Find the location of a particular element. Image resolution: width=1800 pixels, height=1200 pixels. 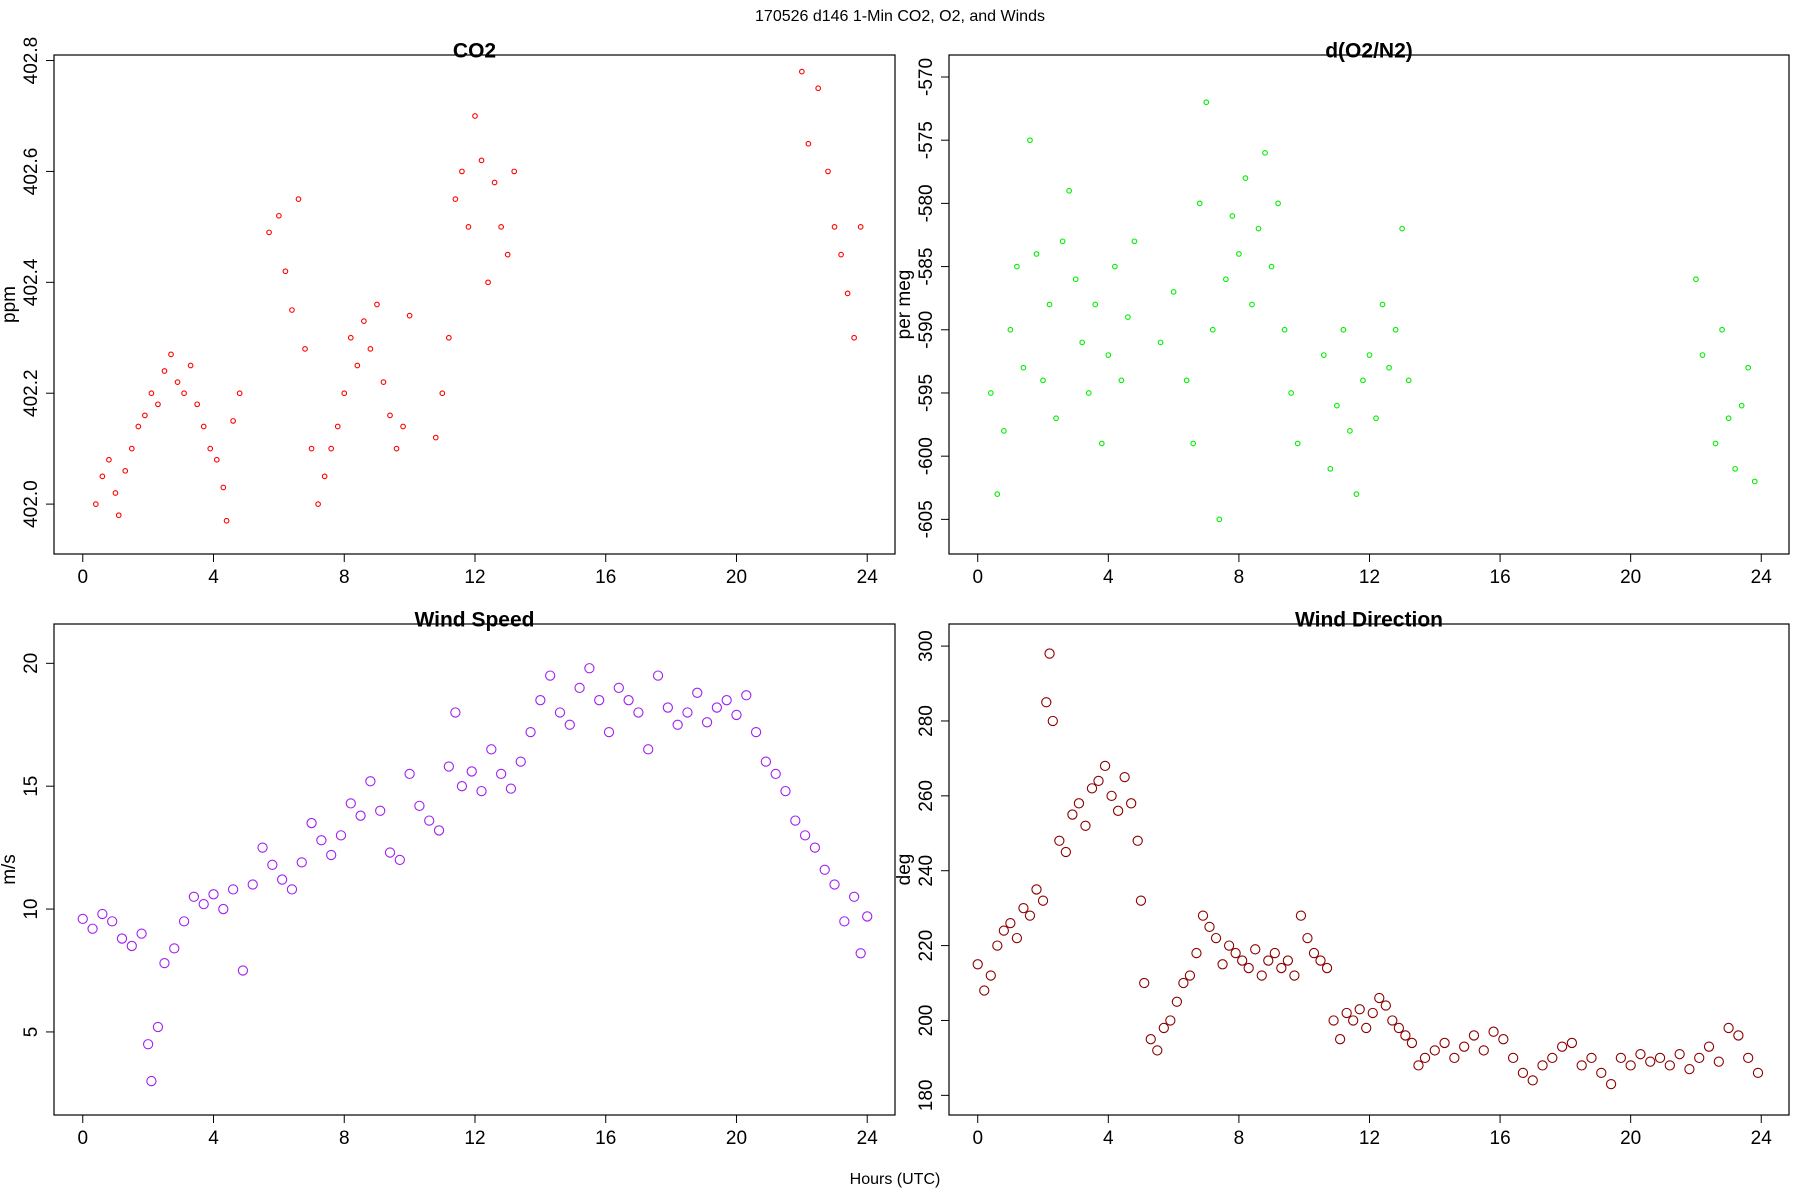

y-tick-label: 300 is located at coordinates (926, 646).